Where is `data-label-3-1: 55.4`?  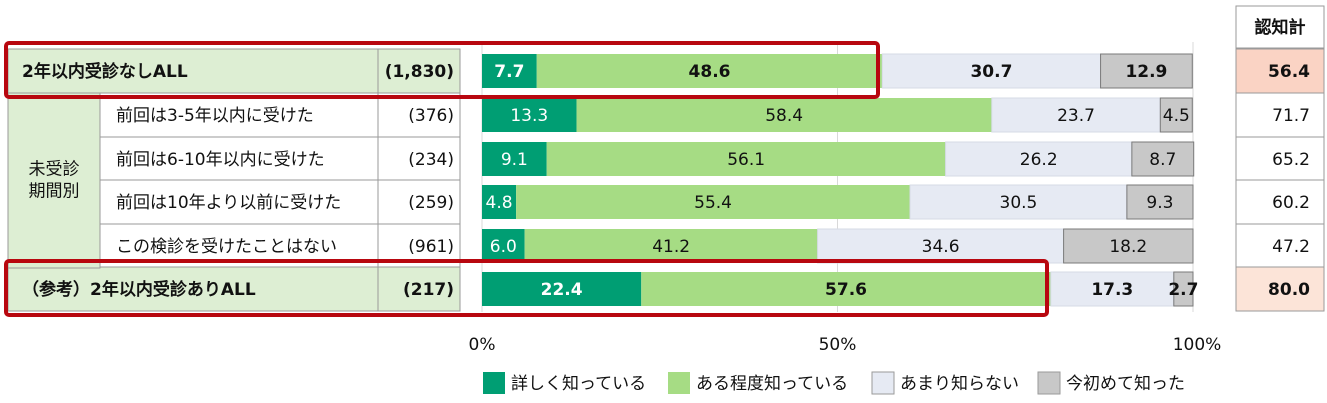
data-label-3-1: 55.4 is located at coordinates (713, 203).